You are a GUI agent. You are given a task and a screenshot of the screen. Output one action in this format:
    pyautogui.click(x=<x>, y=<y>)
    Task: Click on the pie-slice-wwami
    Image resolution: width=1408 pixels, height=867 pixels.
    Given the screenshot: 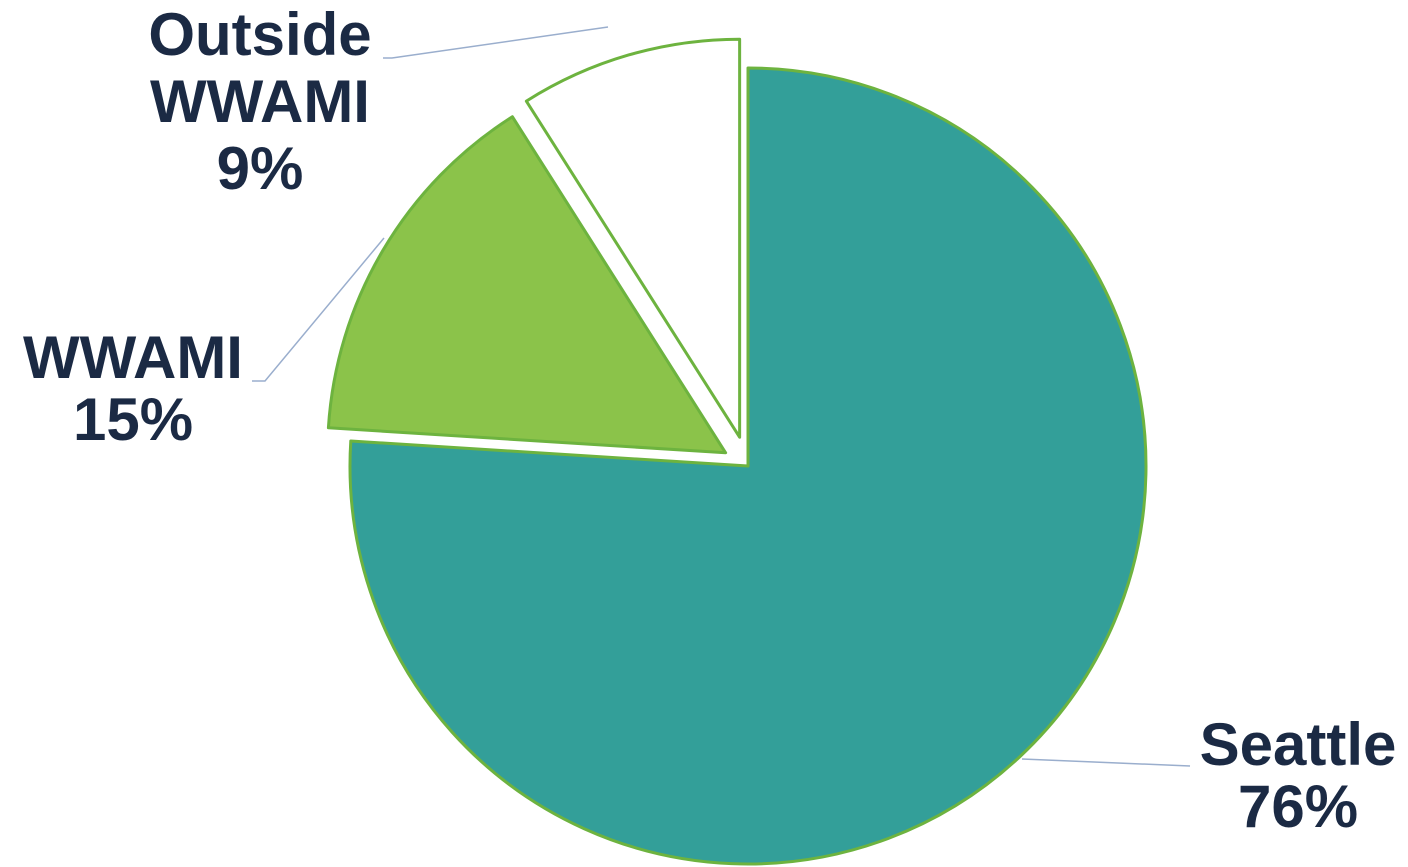 What is the action you would take?
    pyautogui.click(x=527, y=285)
    